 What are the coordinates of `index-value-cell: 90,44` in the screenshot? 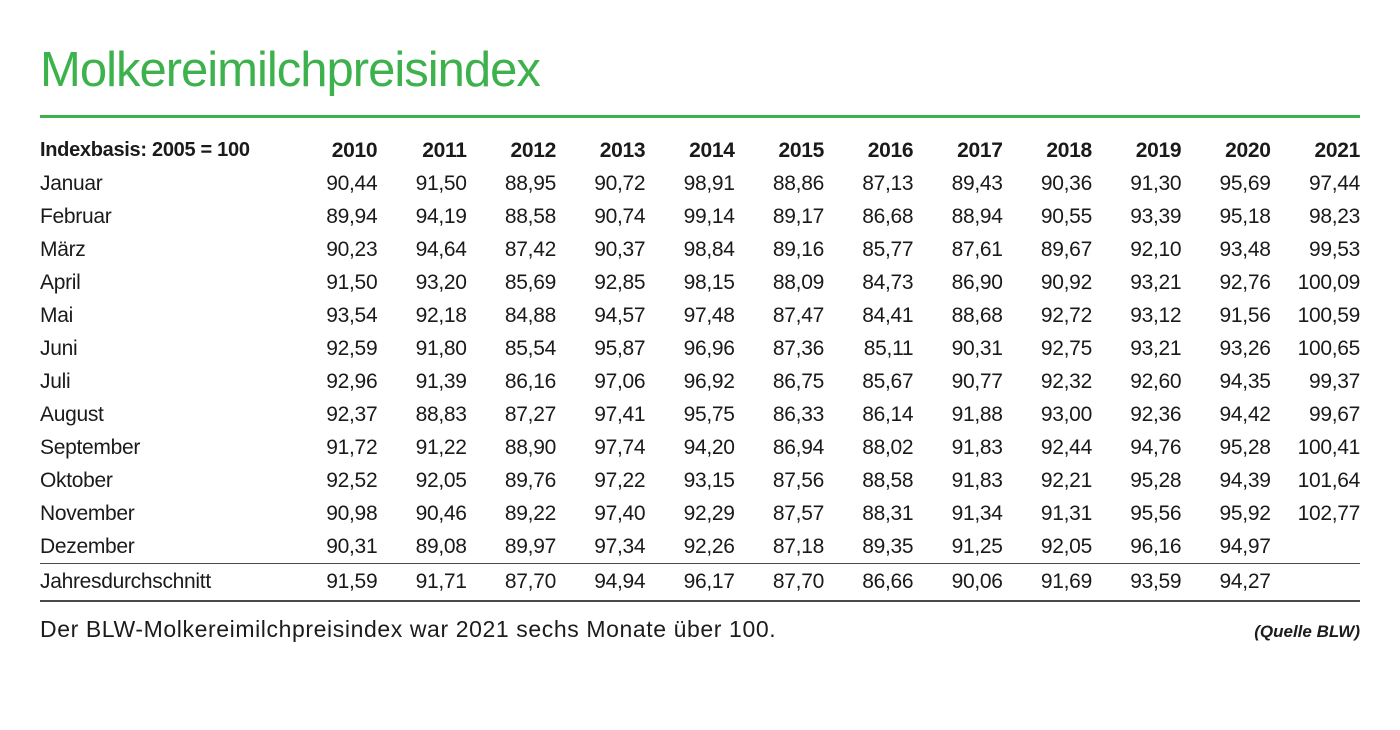 It's located at (352, 183).